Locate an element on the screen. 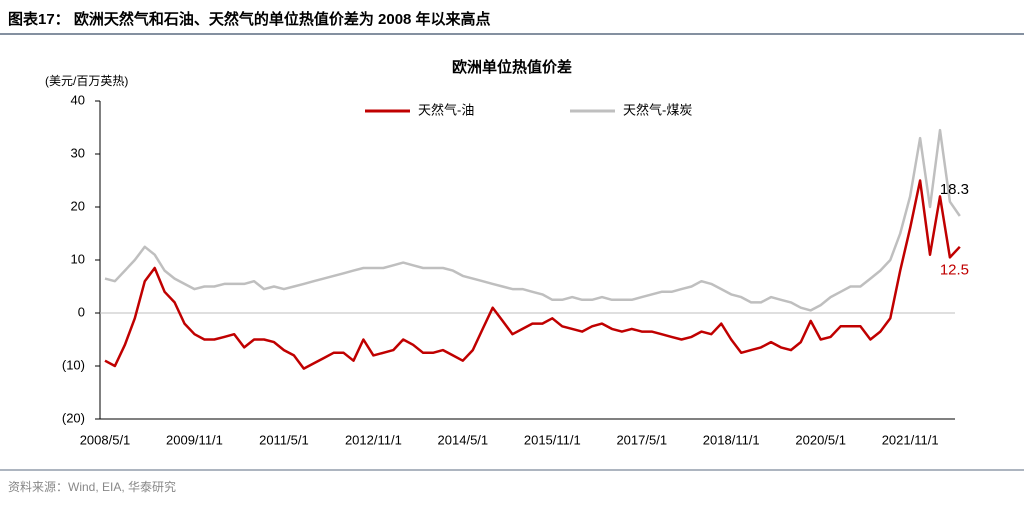 The height and width of the screenshot is (515, 1024). x-tick-label: 2014/5/1 is located at coordinates (463, 439).